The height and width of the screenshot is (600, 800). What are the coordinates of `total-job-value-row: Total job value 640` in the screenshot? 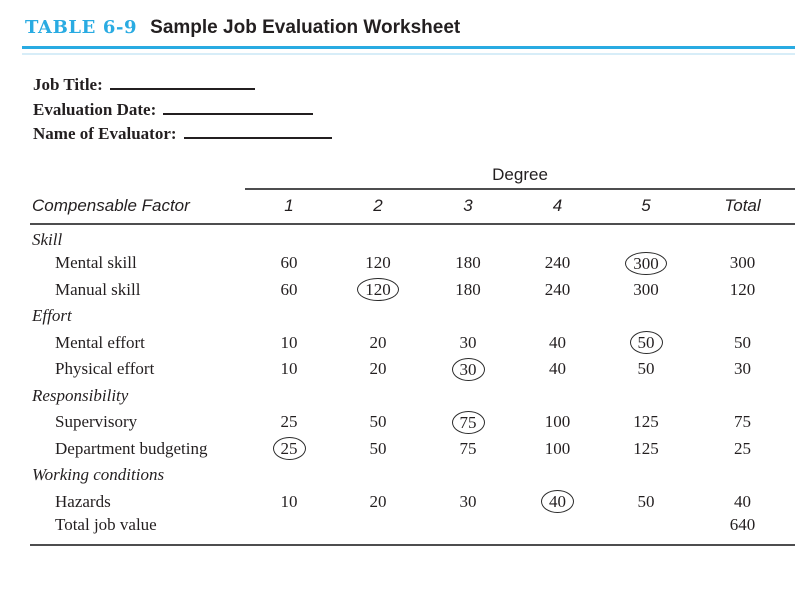 It's located at (413, 530).